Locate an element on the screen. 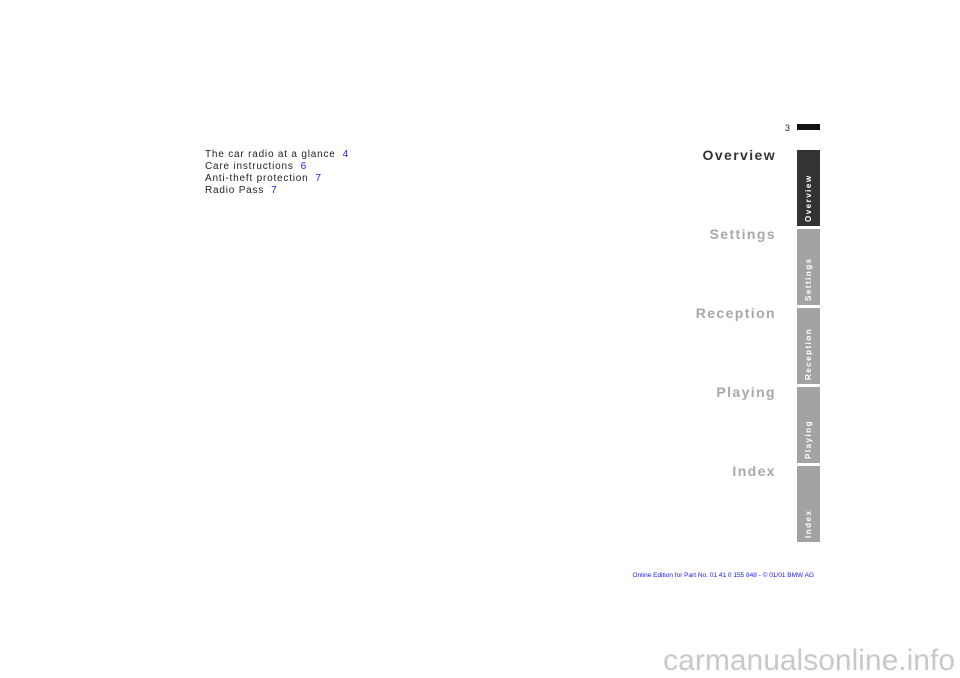 This screenshot has width=960, height=678. toc-entry: Care instructions 6 is located at coordinates (256, 166).